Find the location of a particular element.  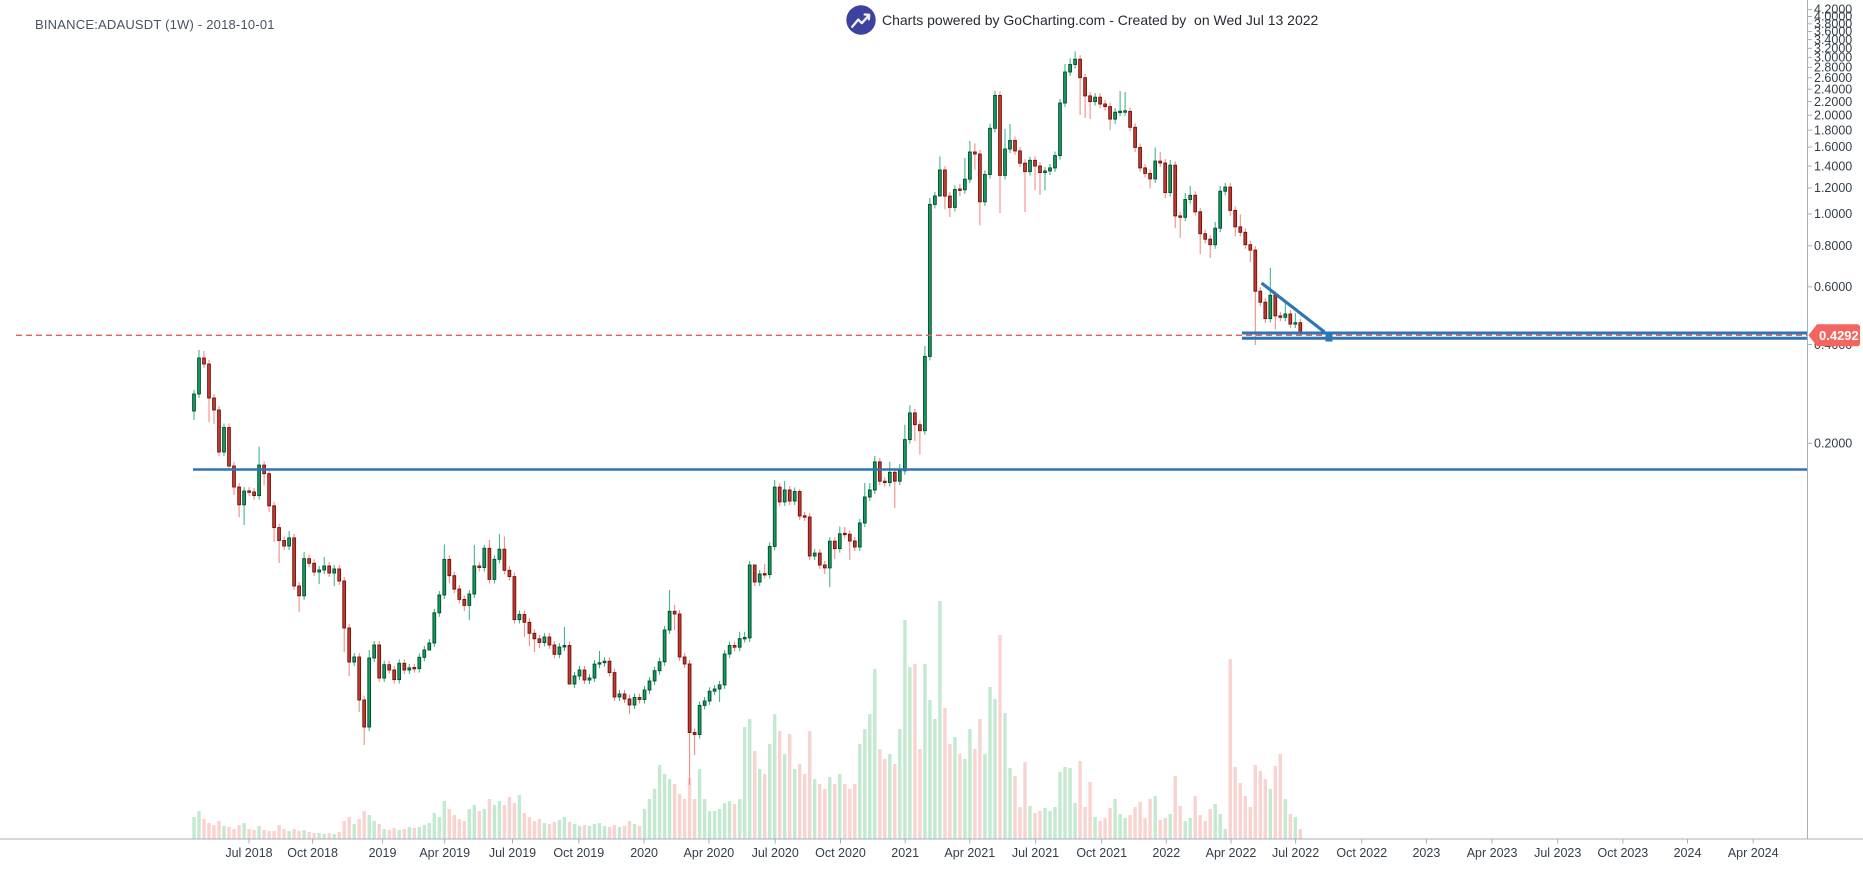

svg-text: 2.0000 is located at coordinates (1833, 115).